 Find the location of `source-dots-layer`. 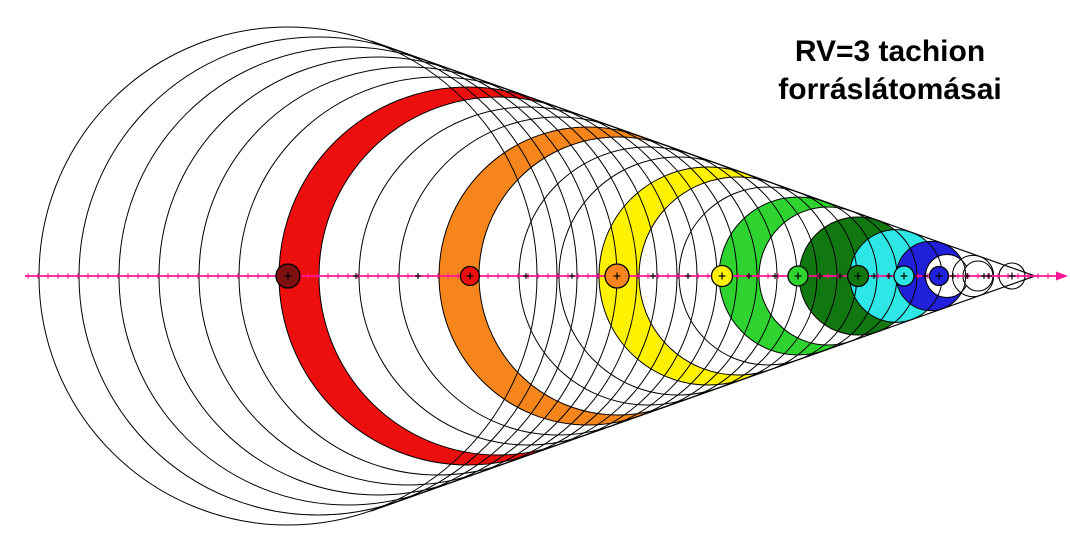

source-dots-layer is located at coordinates (645, 276).